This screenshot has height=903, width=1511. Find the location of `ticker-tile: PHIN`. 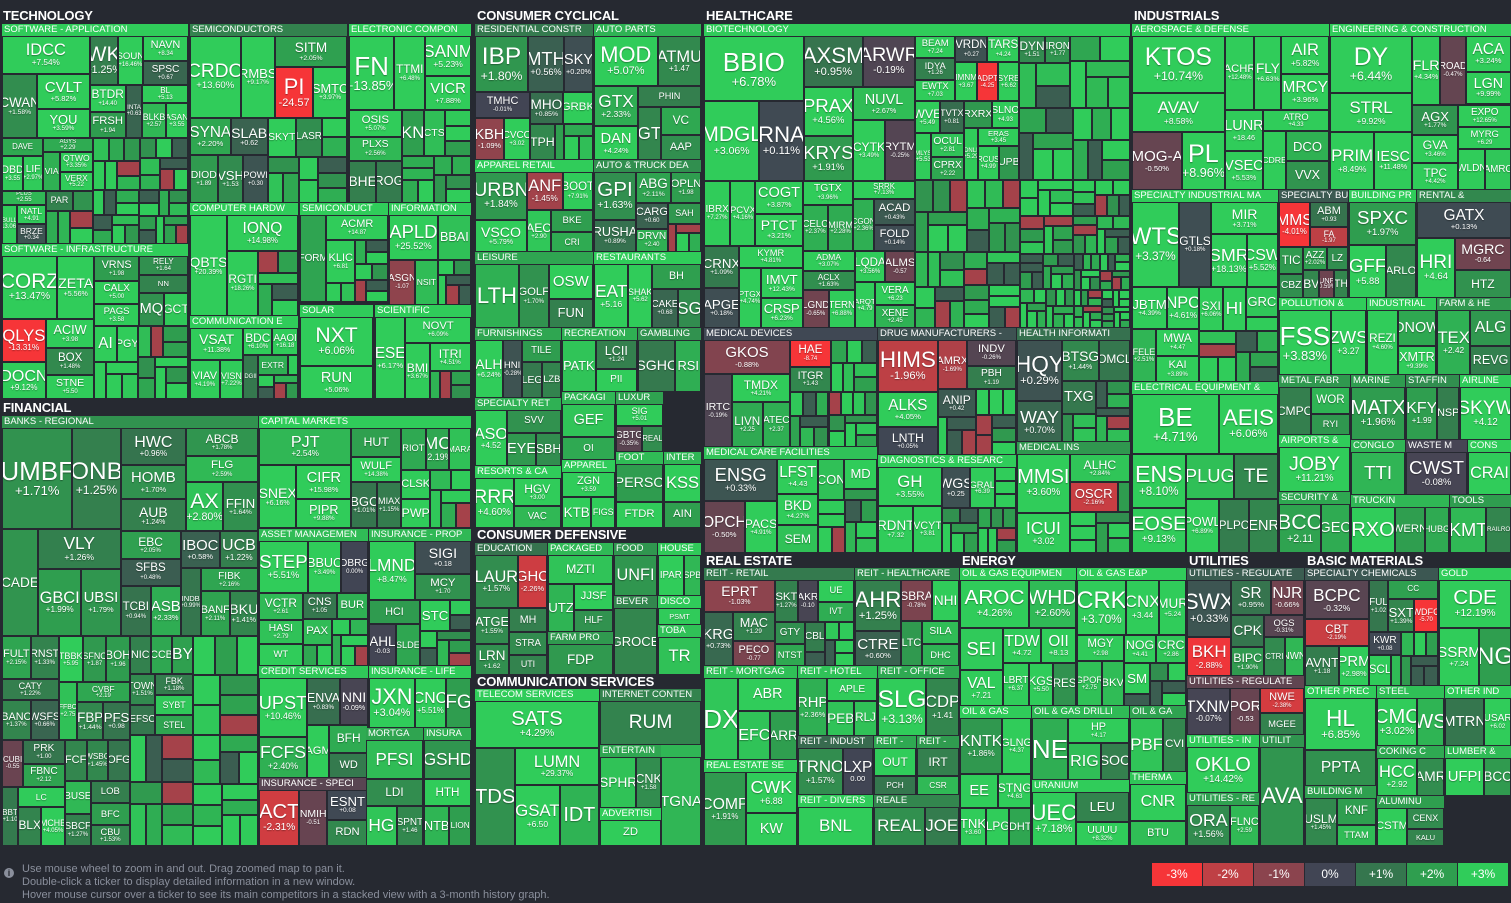

ticker-tile: PHIN is located at coordinates (669, 97).